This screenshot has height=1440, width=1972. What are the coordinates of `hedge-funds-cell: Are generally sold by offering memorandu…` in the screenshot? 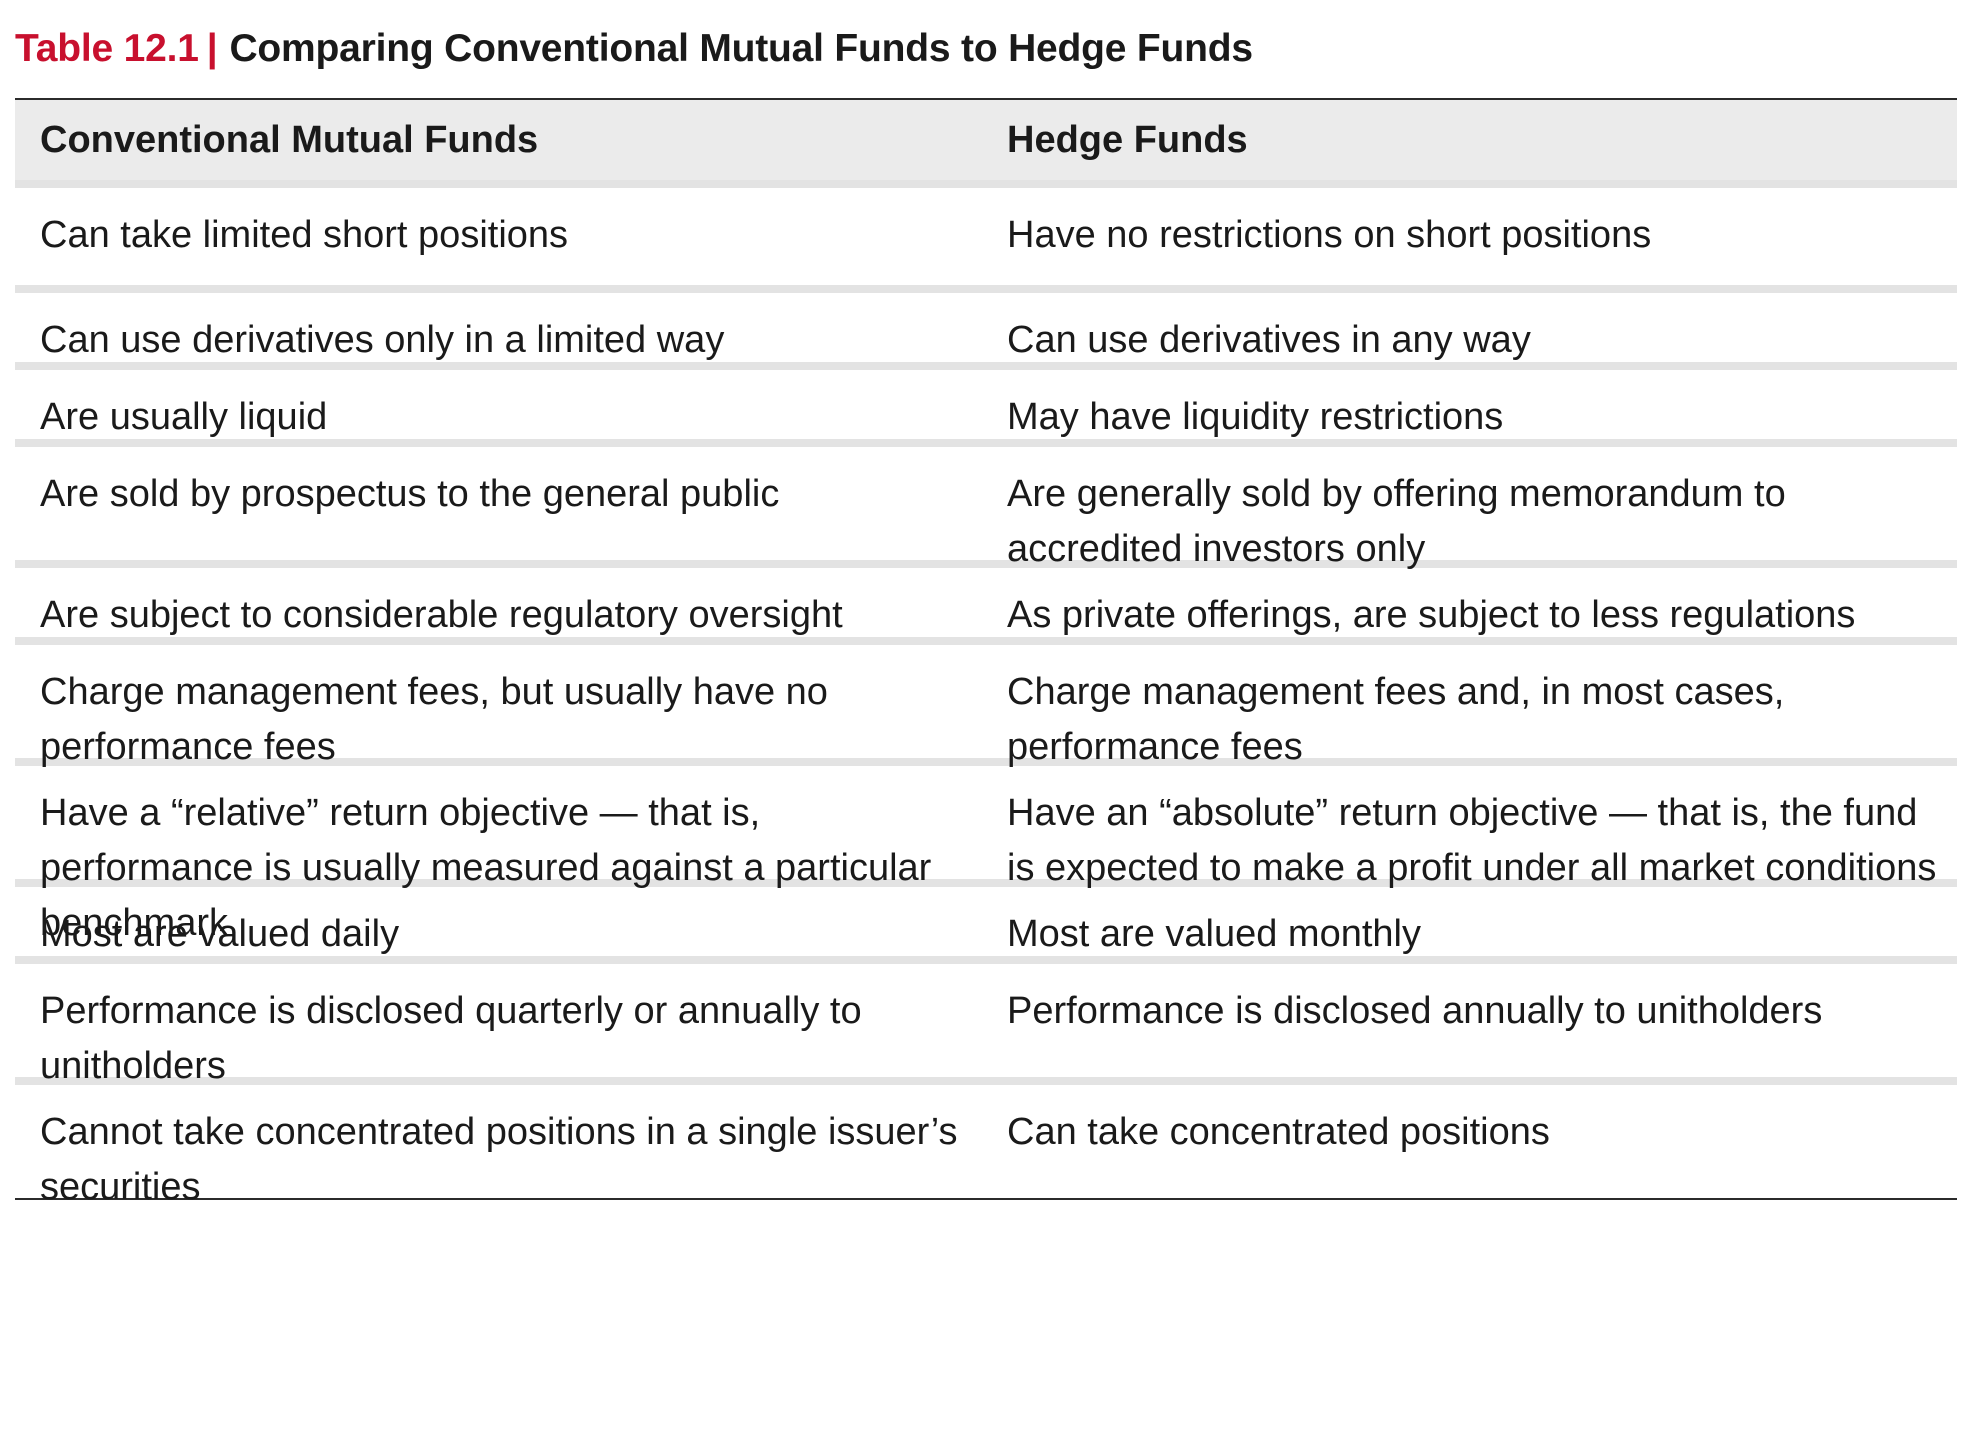 It's located at (1396, 521).